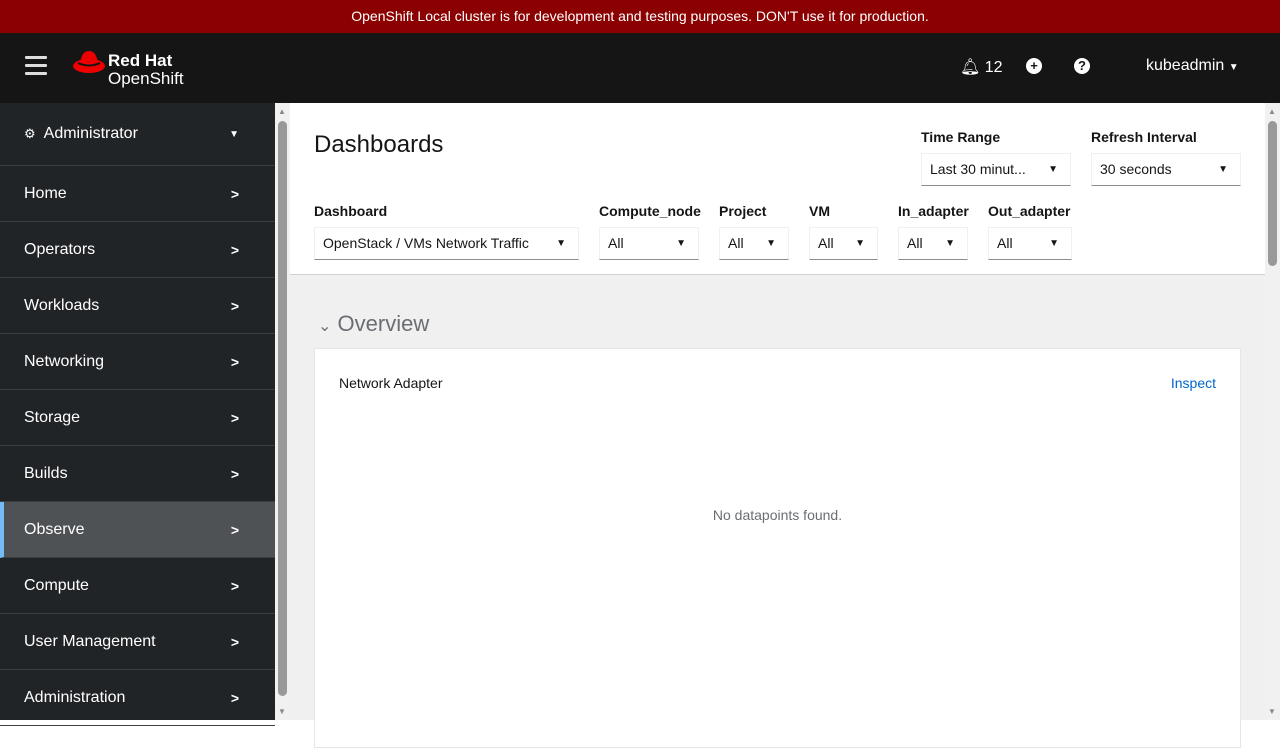 The height and width of the screenshot is (748, 1280). Describe the element at coordinates (89, 62) in the screenshot. I see `red-hat-icon` at that location.